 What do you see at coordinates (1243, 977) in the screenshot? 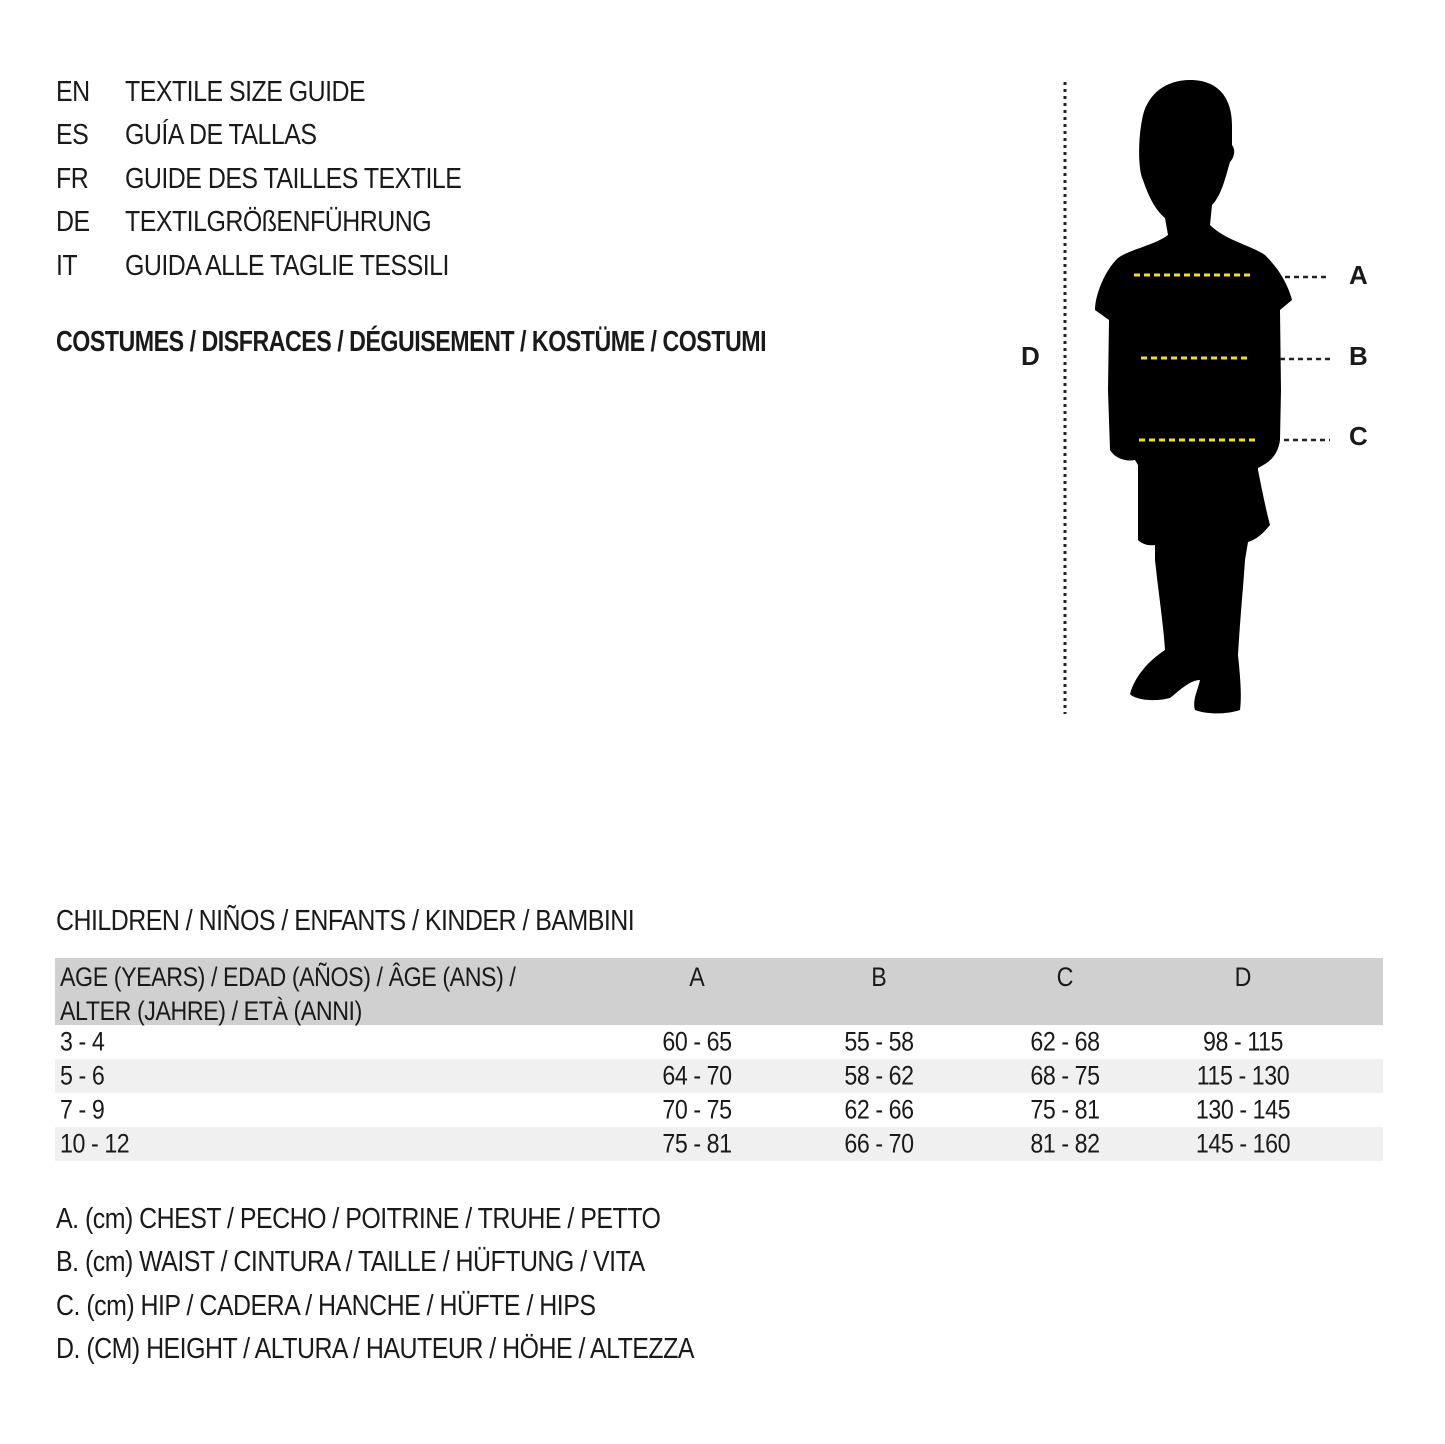
I see `col-header-d: D` at bounding box center [1243, 977].